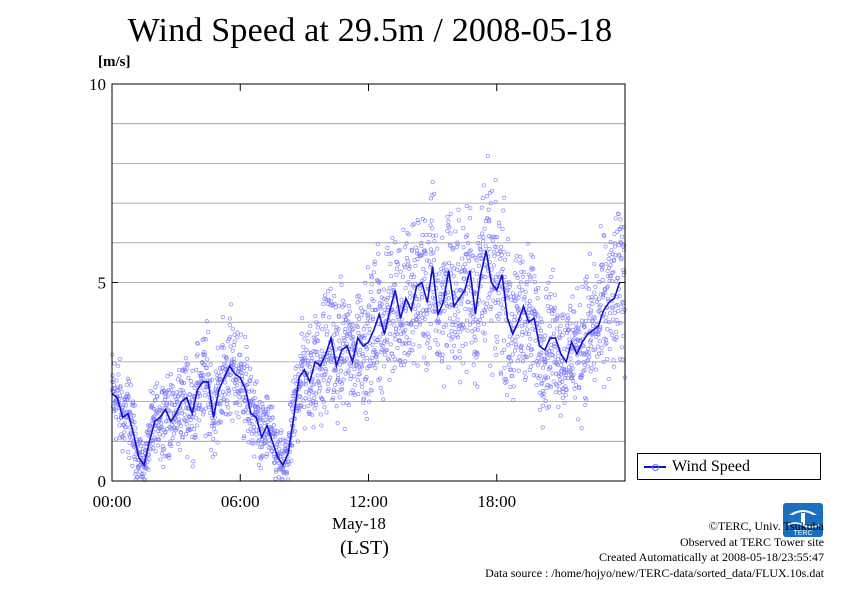 This screenshot has width=842, height=595. What do you see at coordinates (711, 466) in the screenshot?
I see `legend-label: Wind Speed` at bounding box center [711, 466].